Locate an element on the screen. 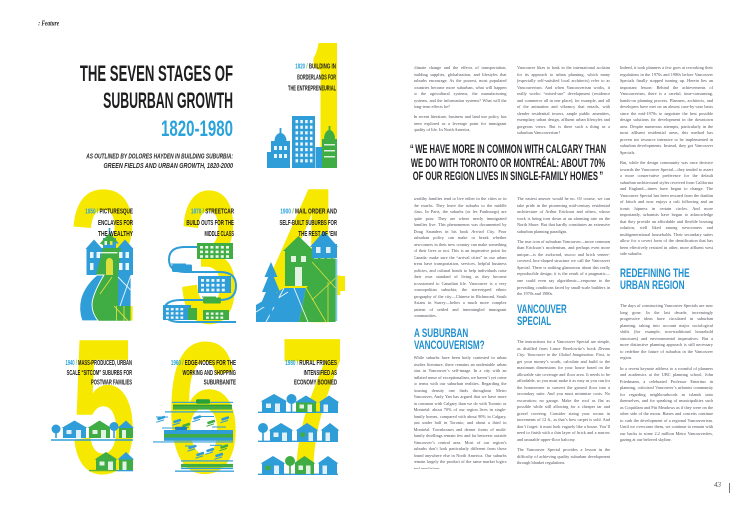 The width and height of the screenshot is (749, 512). svg-text: ENCLAVES FOR is located at coordinates (116, 223).